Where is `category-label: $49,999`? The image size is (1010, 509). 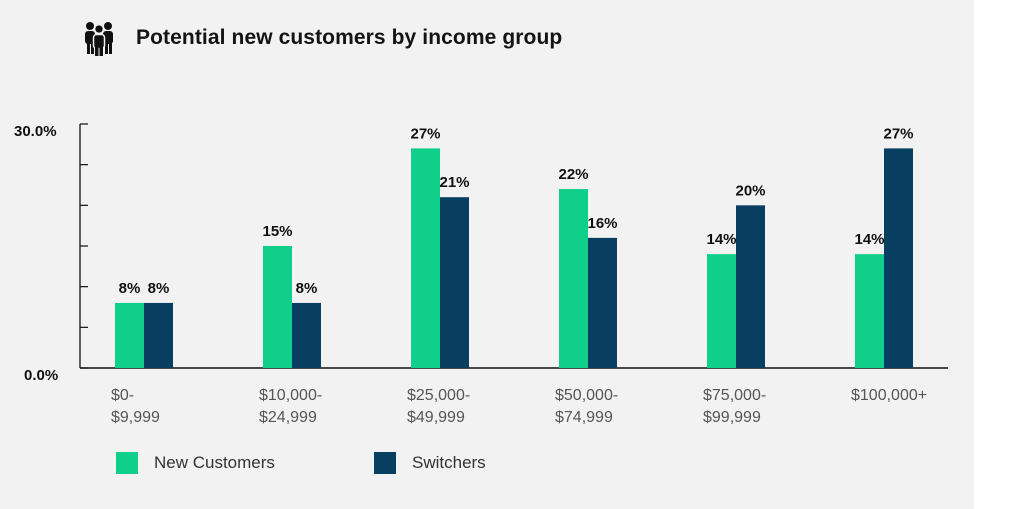 category-label: $49,999 is located at coordinates (436, 417).